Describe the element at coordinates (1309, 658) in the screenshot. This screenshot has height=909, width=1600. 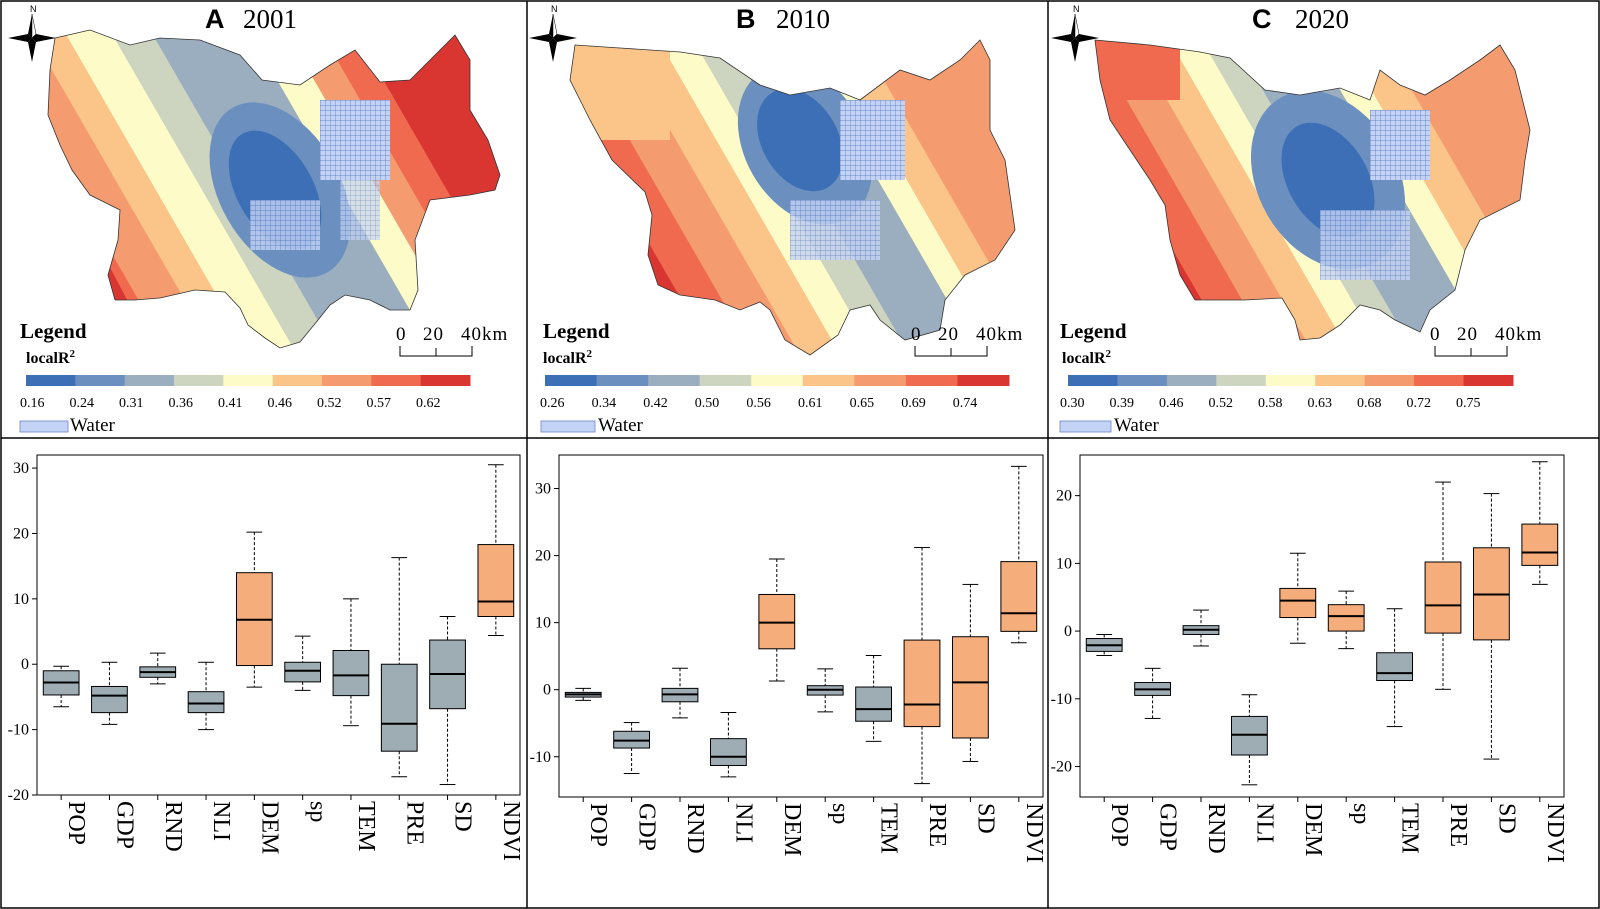
I see `boxplot-2020: -20 -10 0 10 20 POP GDP RND NLI DEM sp TEM PRE SD NDVI` at that location.